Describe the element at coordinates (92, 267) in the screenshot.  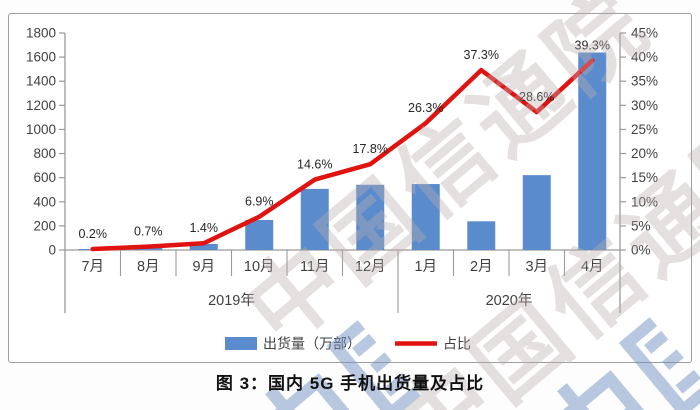
I see `month-label: 7月` at that location.